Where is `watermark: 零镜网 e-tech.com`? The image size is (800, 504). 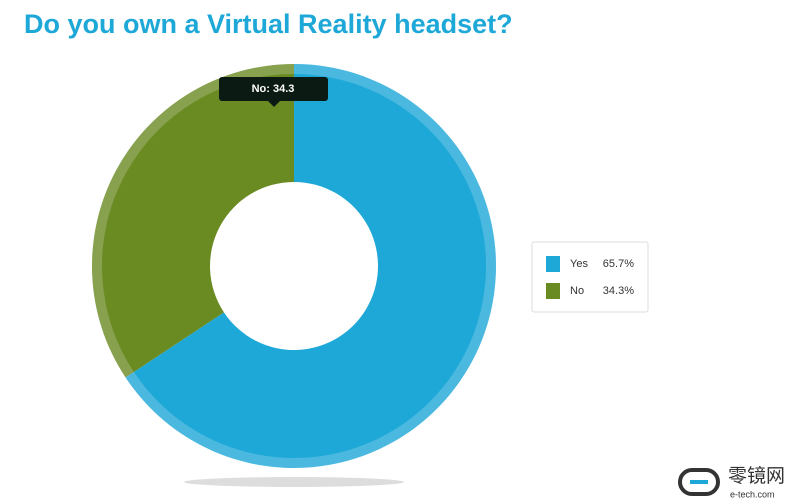
watermark: 零镜网 e-tech.com is located at coordinates (731, 482).